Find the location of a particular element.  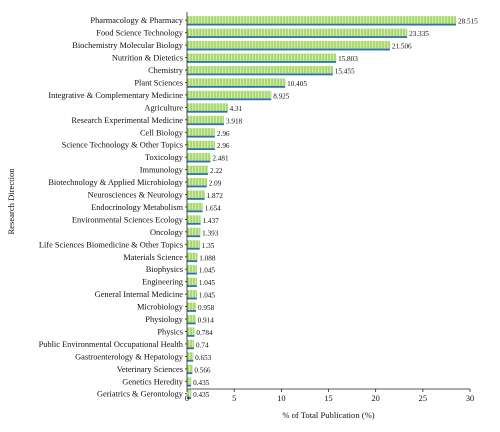

x-tick-label: 10 is located at coordinates (281, 398).